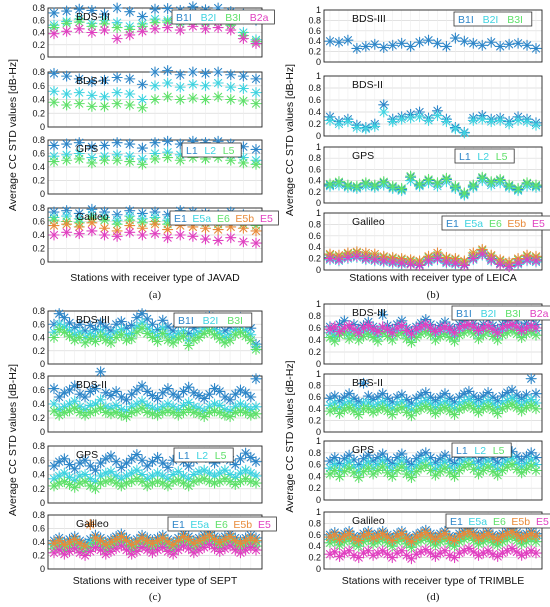 The height and width of the screenshot is (607, 550). Describe the element at coordinates (464, 539) in the screenshot. I see `data-point-e6` at that location.